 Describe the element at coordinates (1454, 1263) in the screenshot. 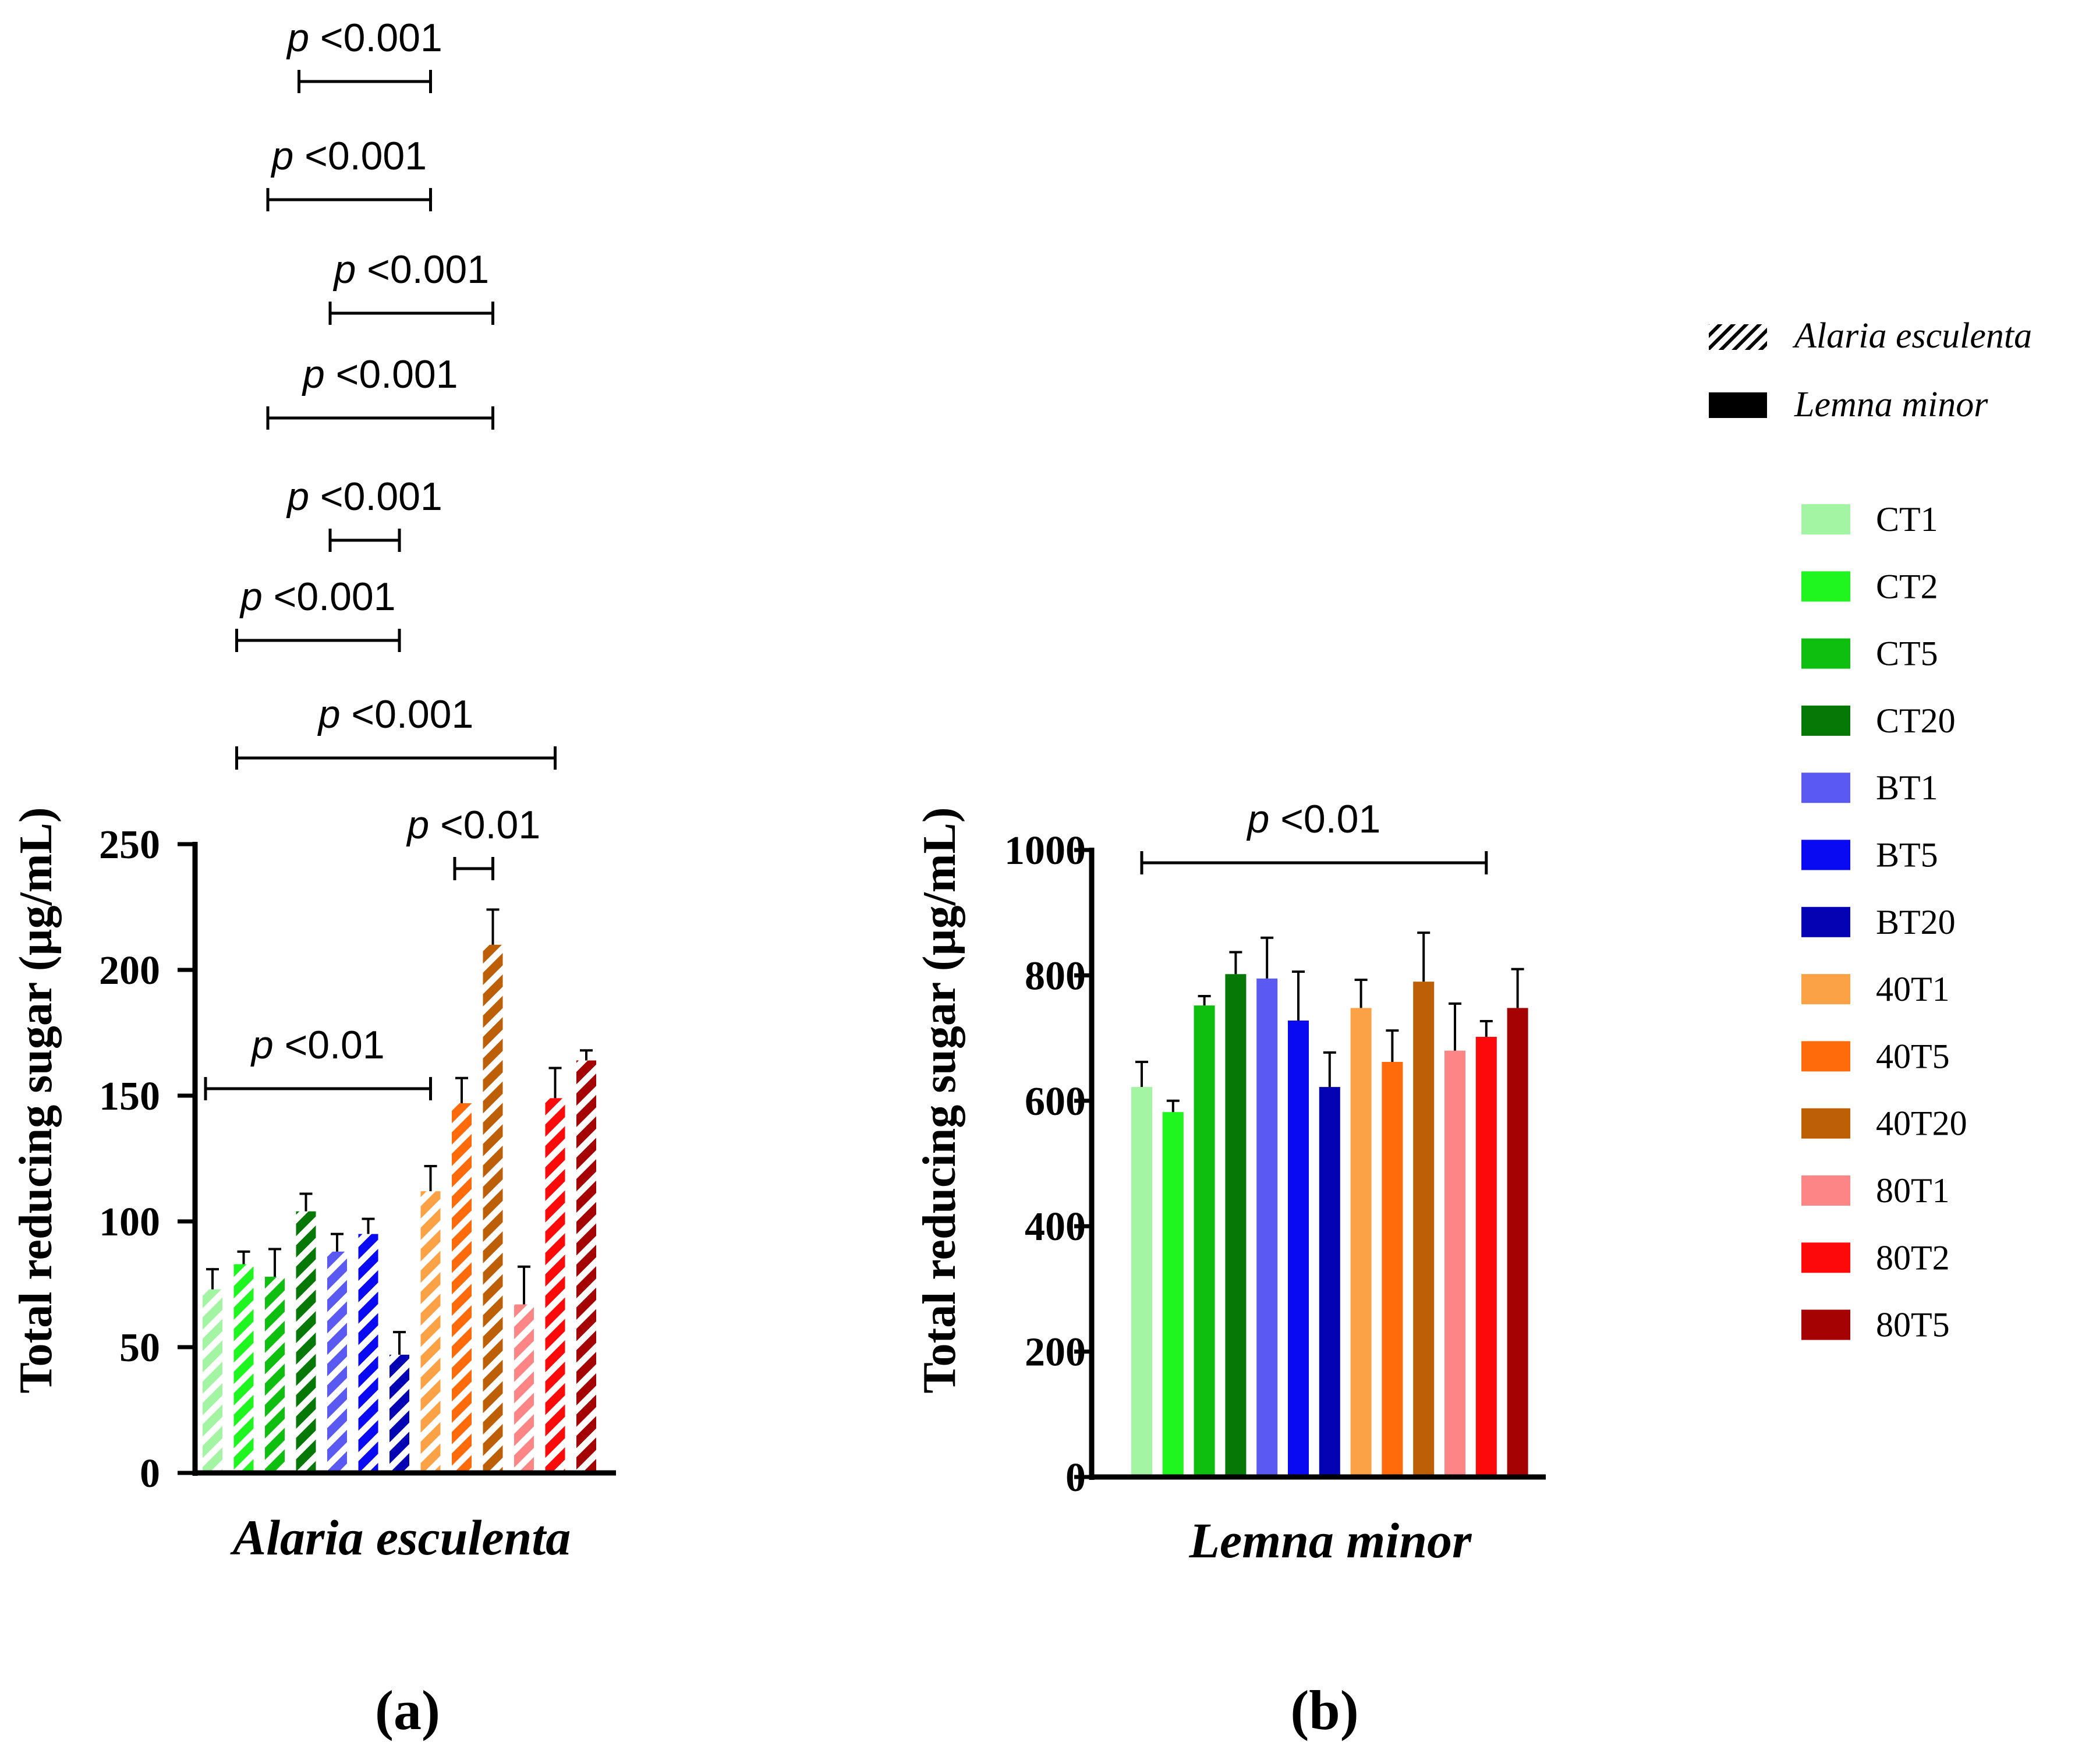

I see `bar-b-80T1` at that location.